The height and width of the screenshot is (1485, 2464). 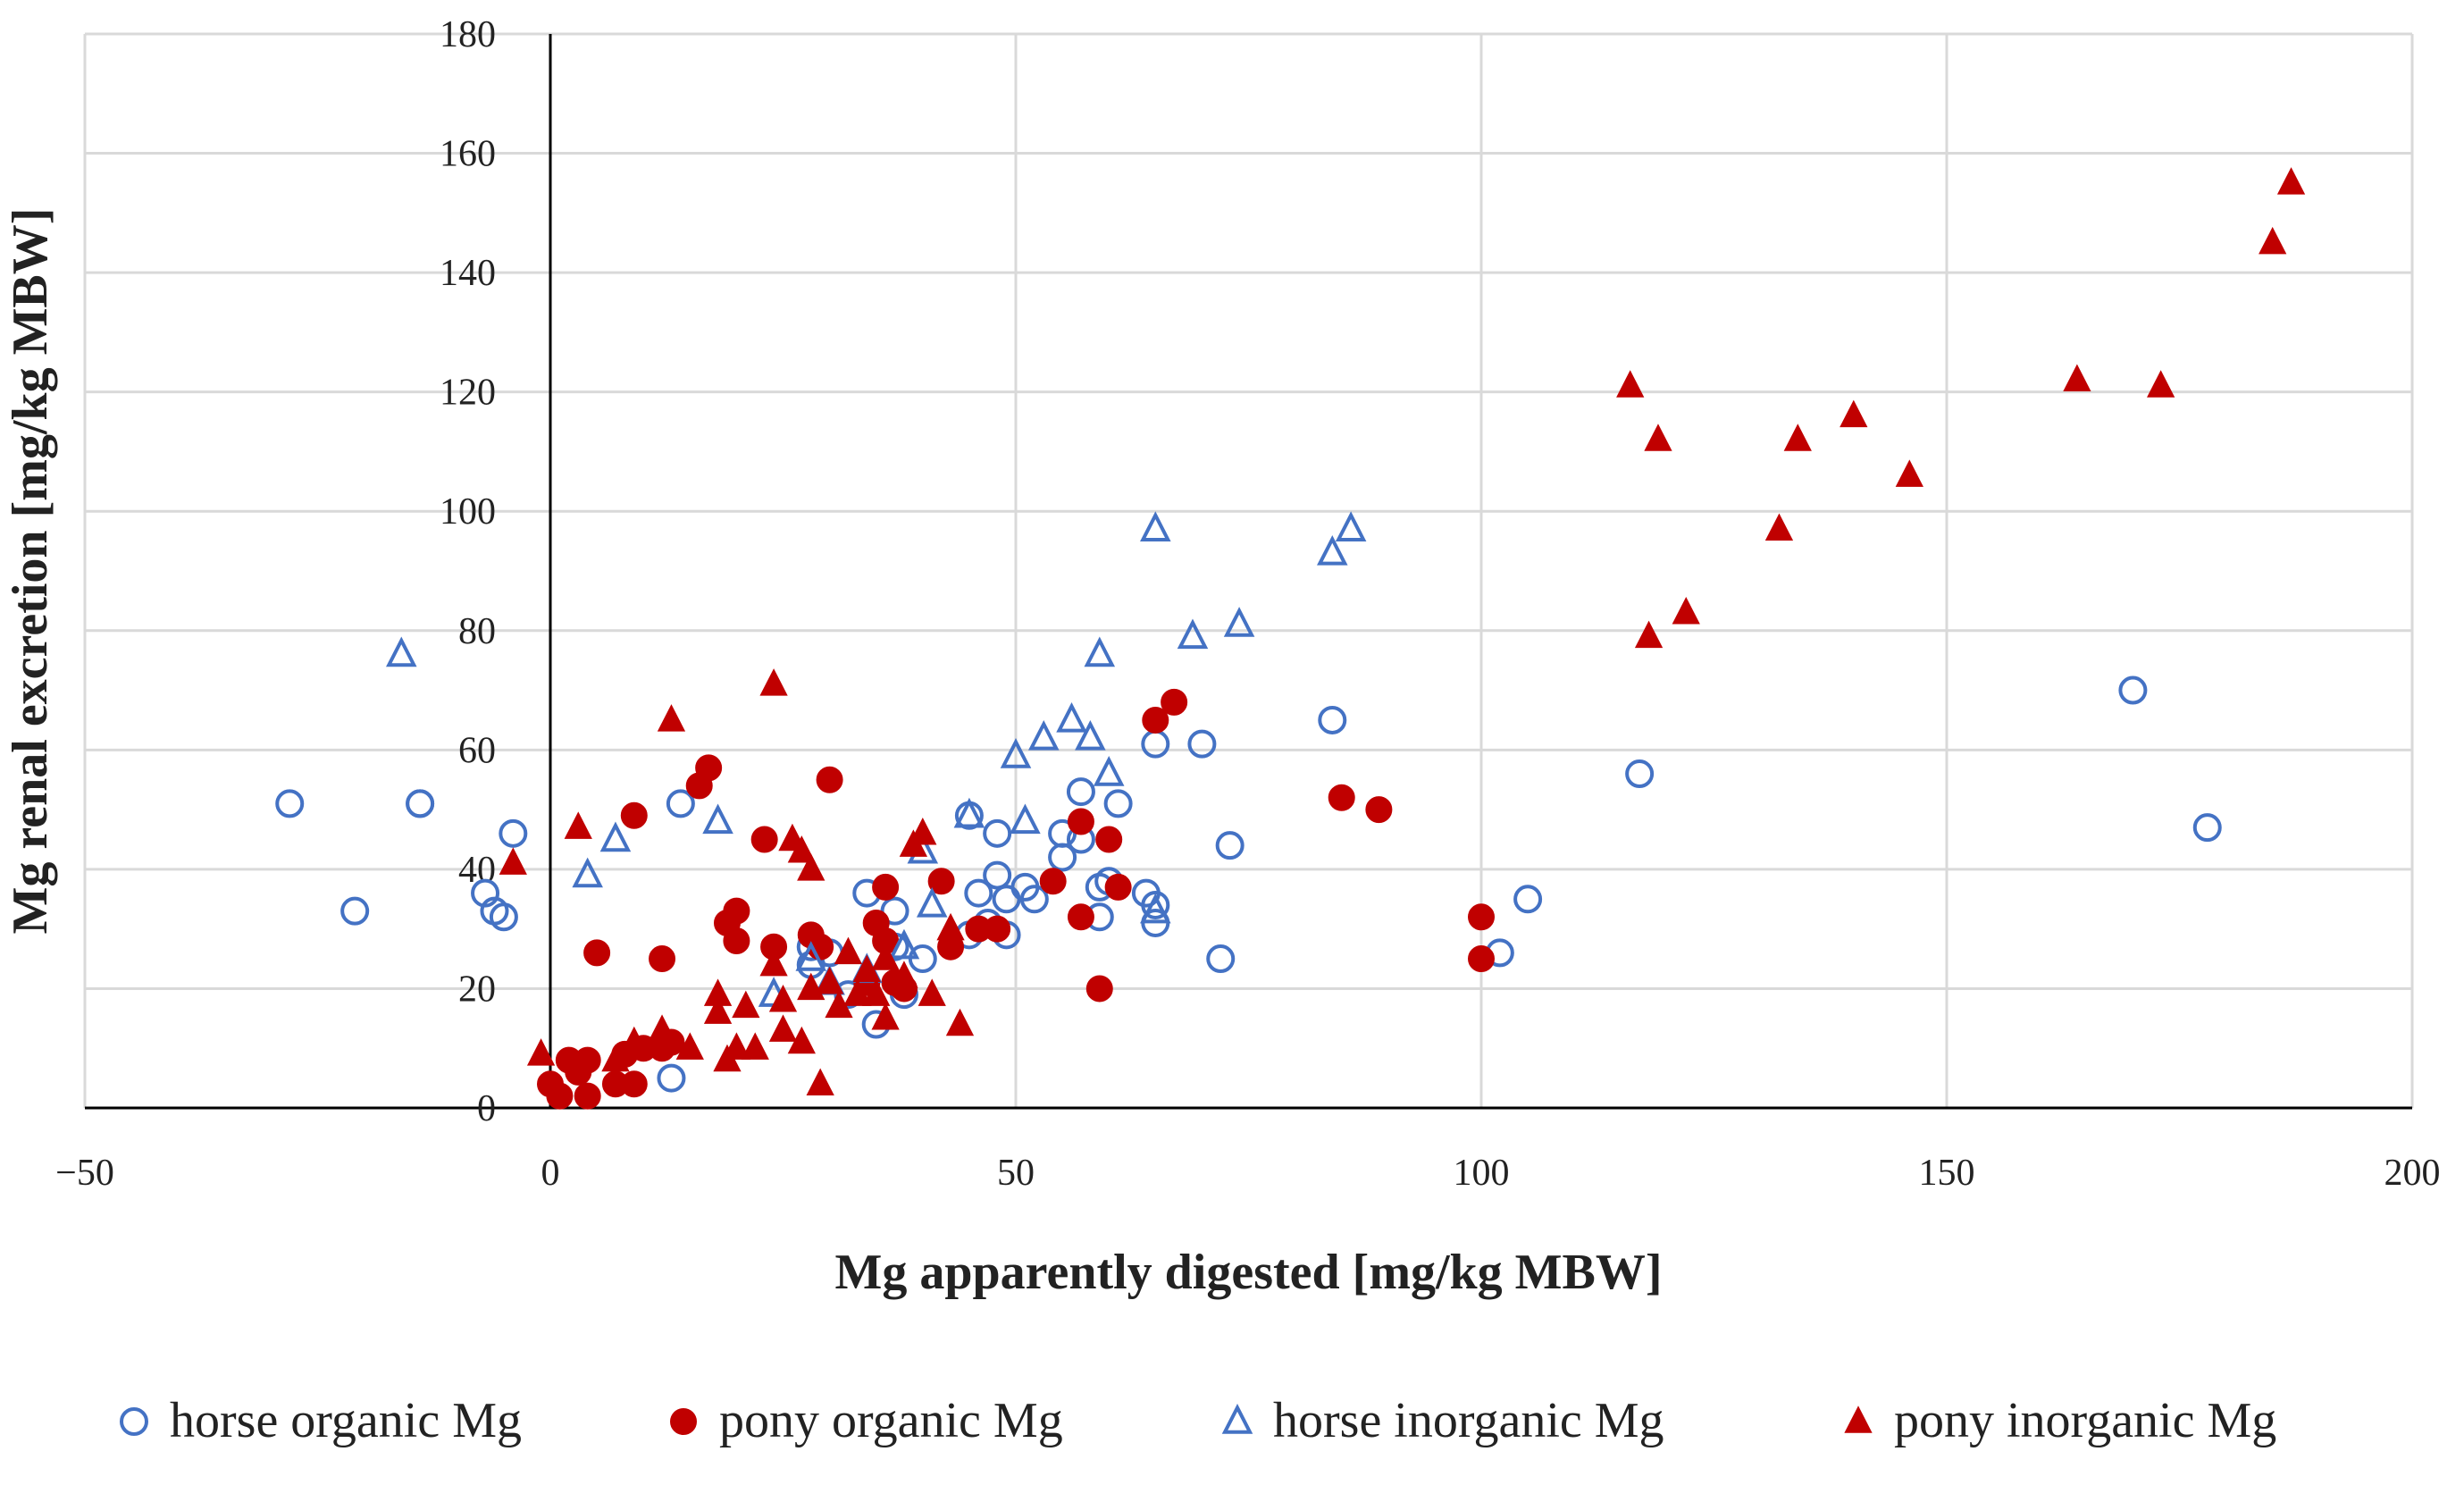 I want to click on y-tick-label: 160, so click(x=468, y=155).